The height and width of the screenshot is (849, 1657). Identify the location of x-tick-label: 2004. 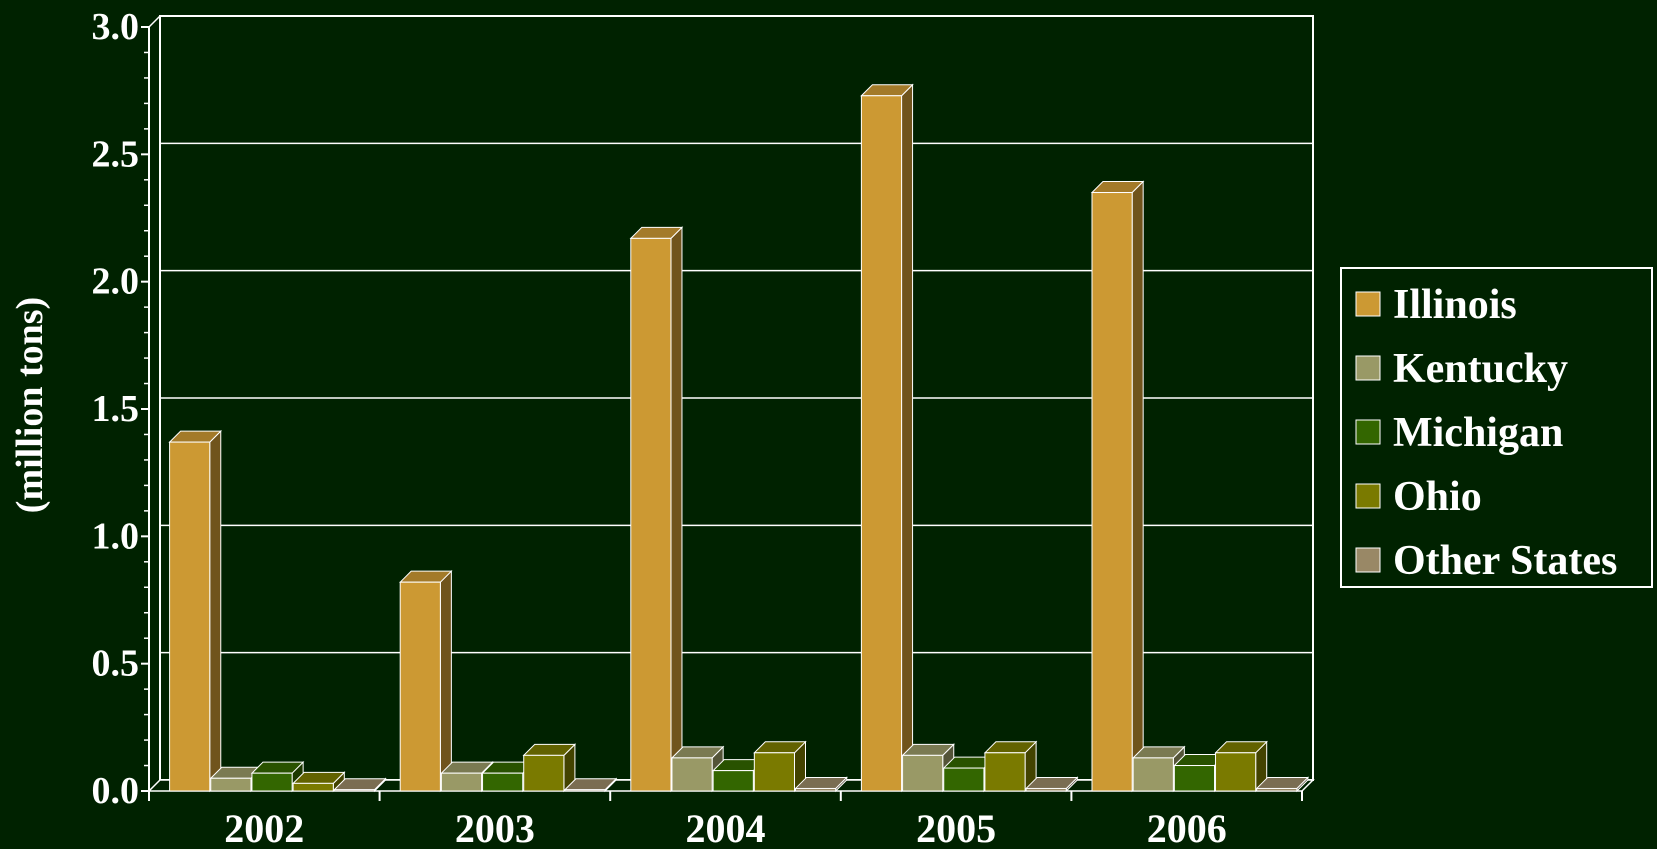
(726, 827).